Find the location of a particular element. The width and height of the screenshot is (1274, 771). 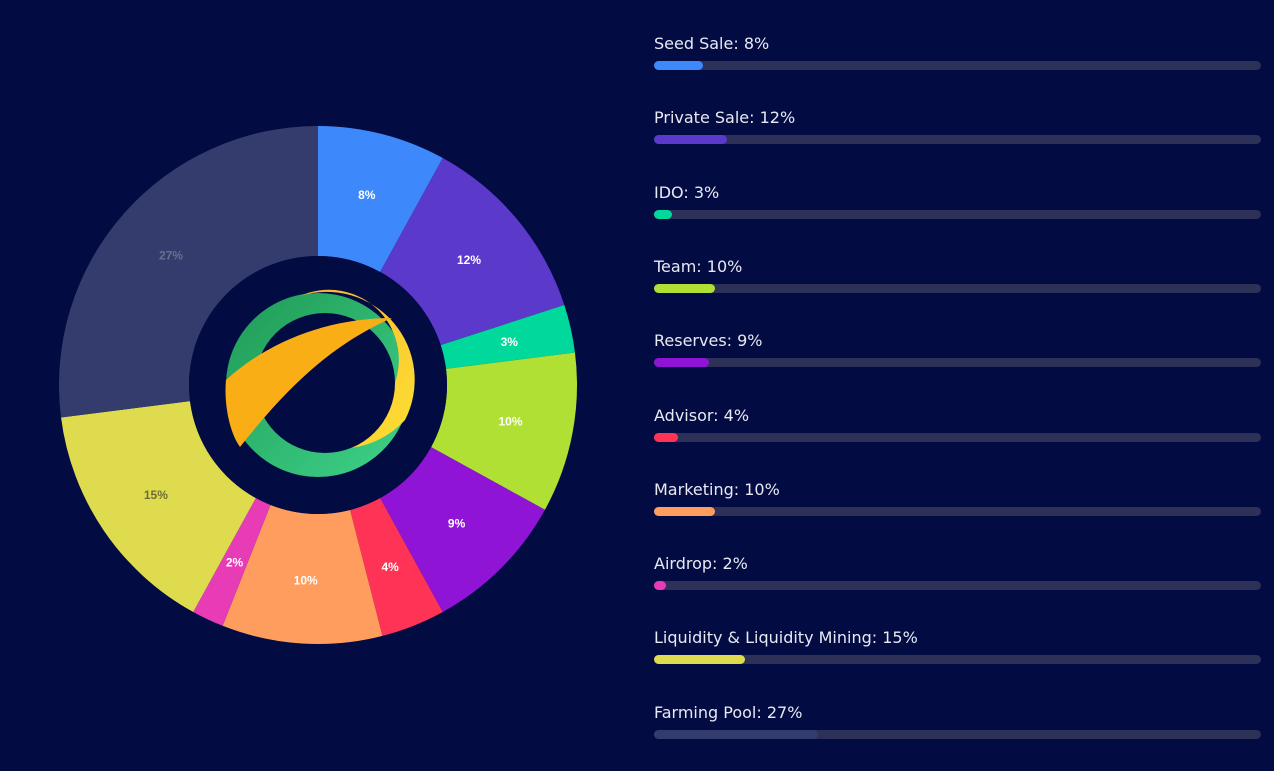

legend-item: Advisor: 4% is located at coordinates (957, 426).